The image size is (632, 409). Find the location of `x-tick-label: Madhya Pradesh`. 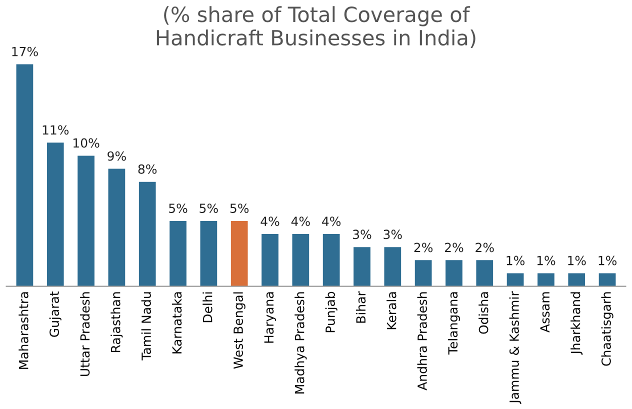

x-tick-label: Madhya Pradesh is located at coordinates (300, 343).